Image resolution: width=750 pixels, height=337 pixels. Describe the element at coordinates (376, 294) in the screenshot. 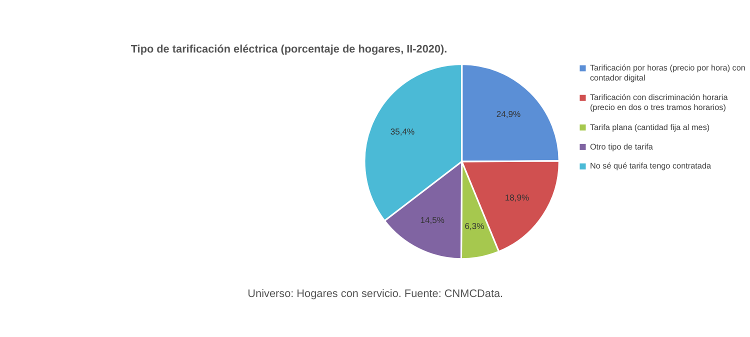

I see `text: Universo: Hogares con servicio. Fuente: CNMCData.` at that location.